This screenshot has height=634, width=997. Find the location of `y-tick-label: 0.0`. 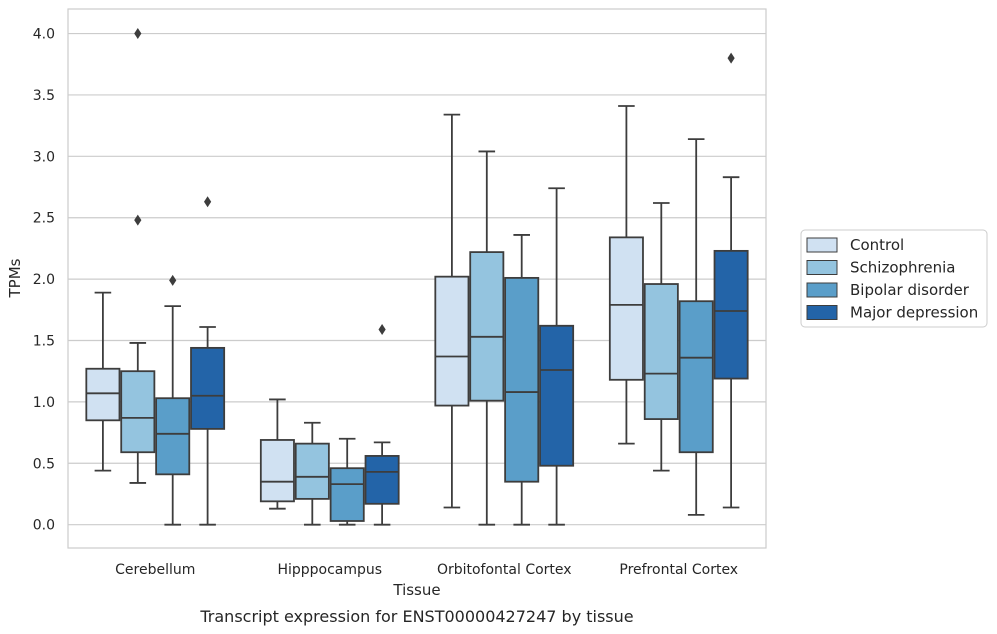

y-tick-label: 0.0 is located at coordinates (44, 526).